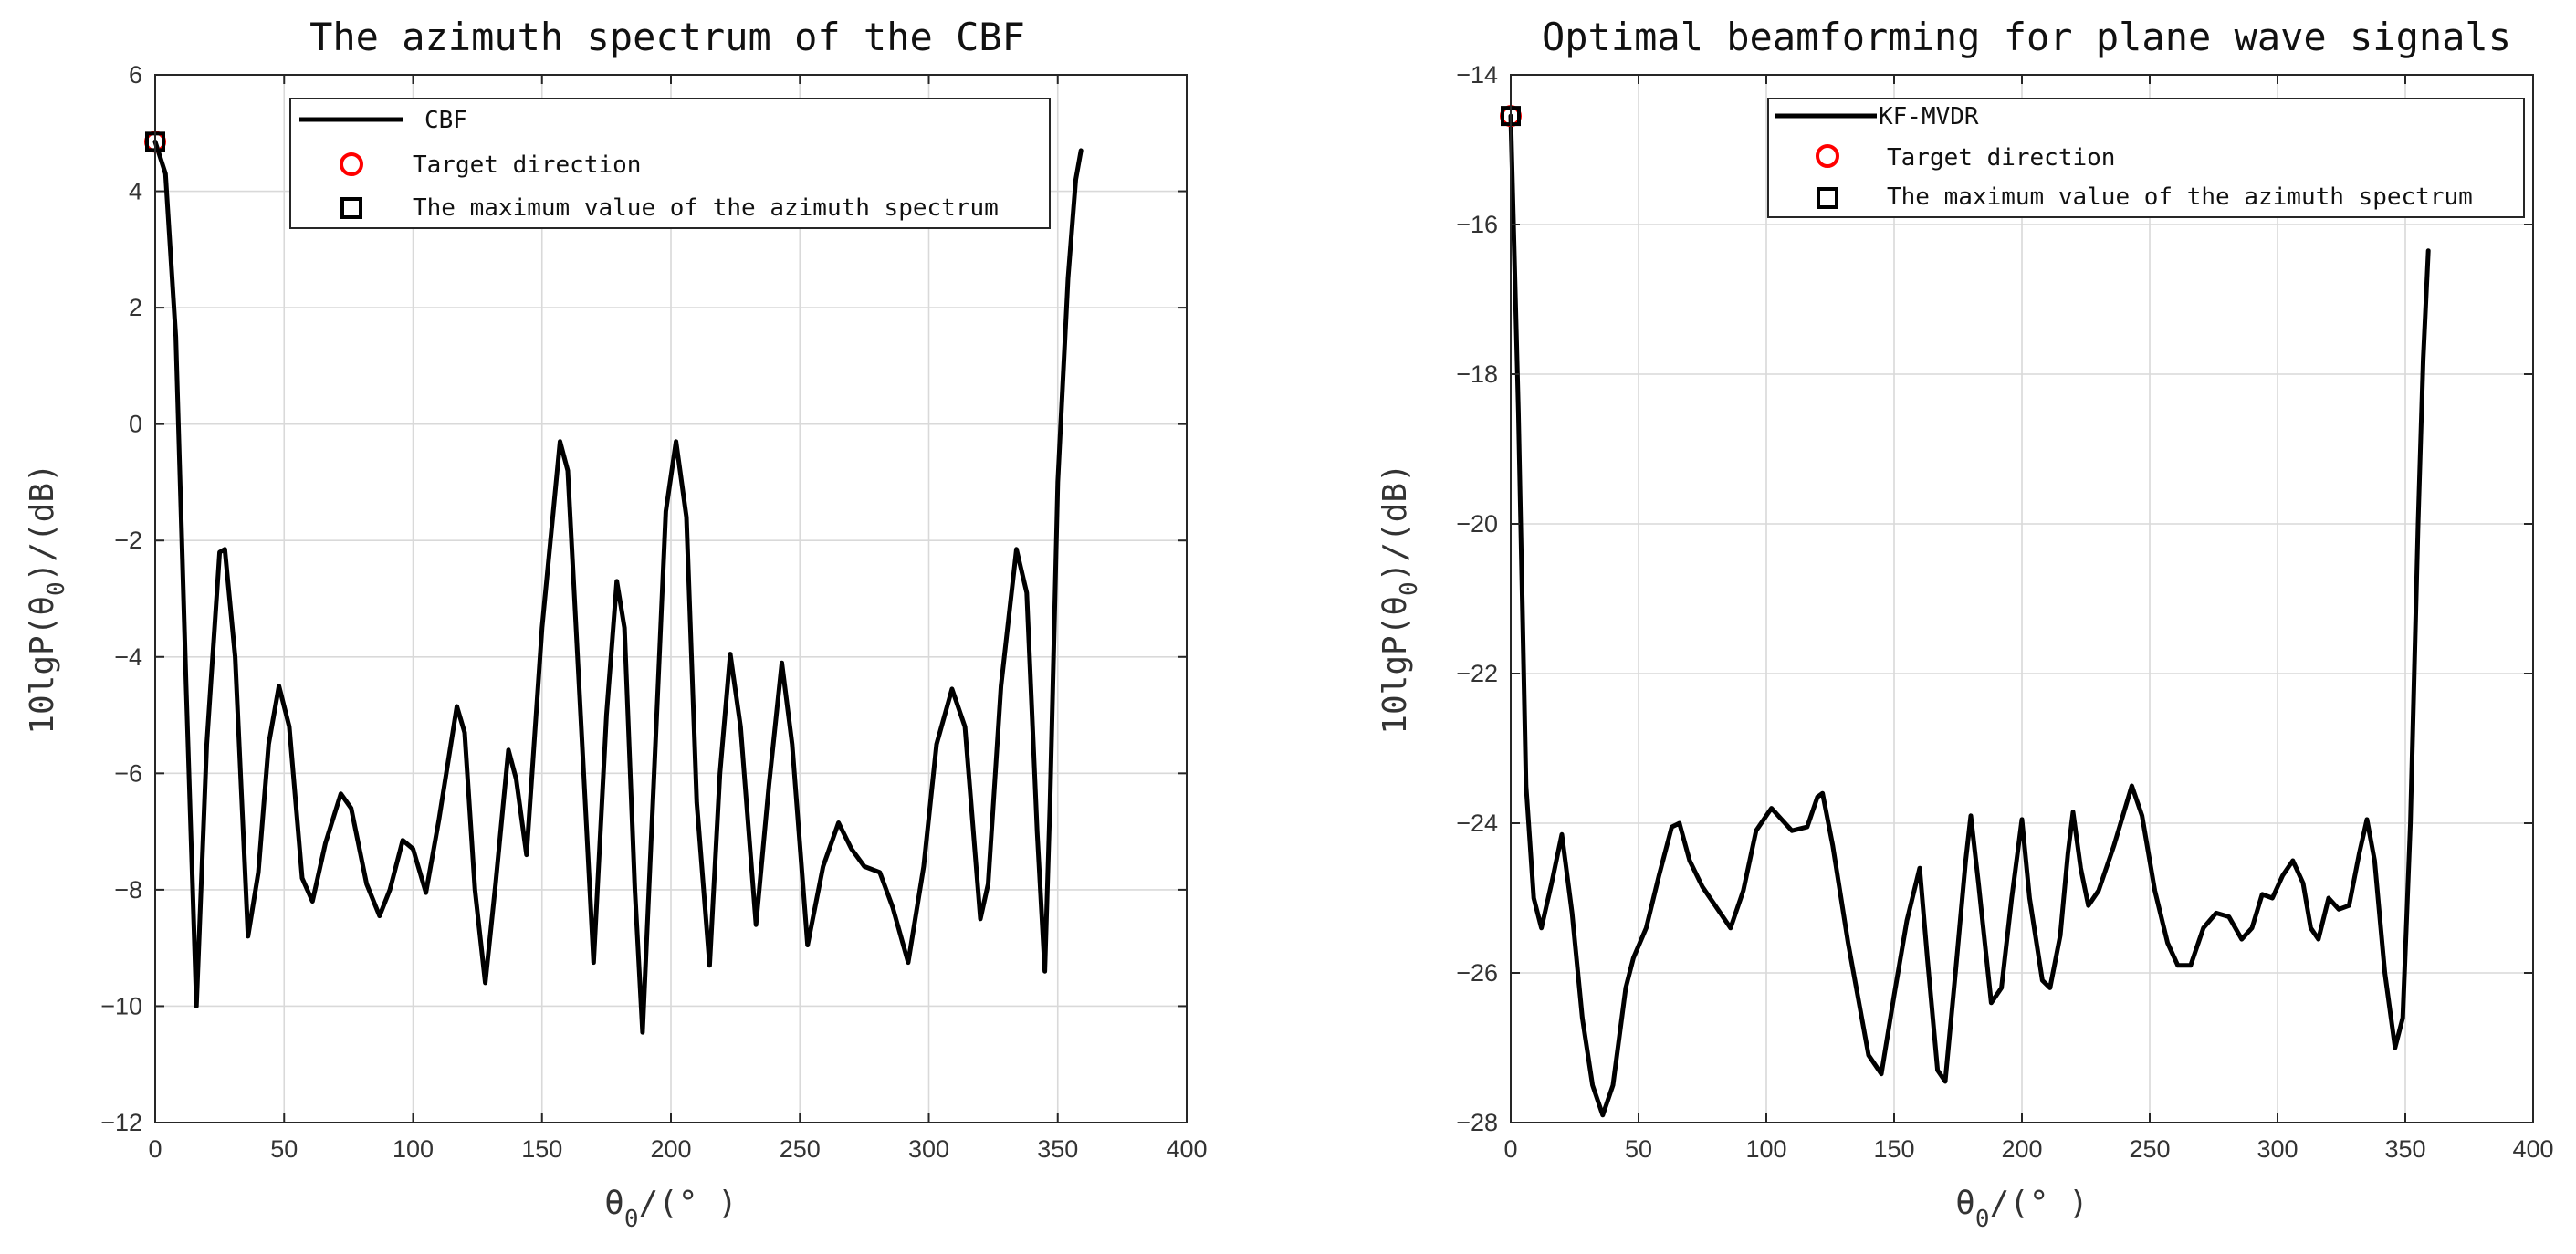 The width and height of the screenshot is (2576, 1254). I want to click on legend-entry-0: KF-MVDR, so click(1929, 117).